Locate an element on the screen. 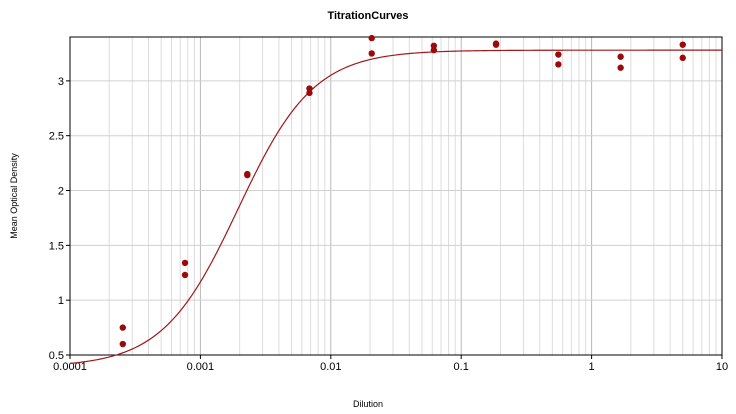 Image resolution: width=736 pixels, height=414 pixels. x-tick-label: 0.0001 is located at coordinates (70, 367).